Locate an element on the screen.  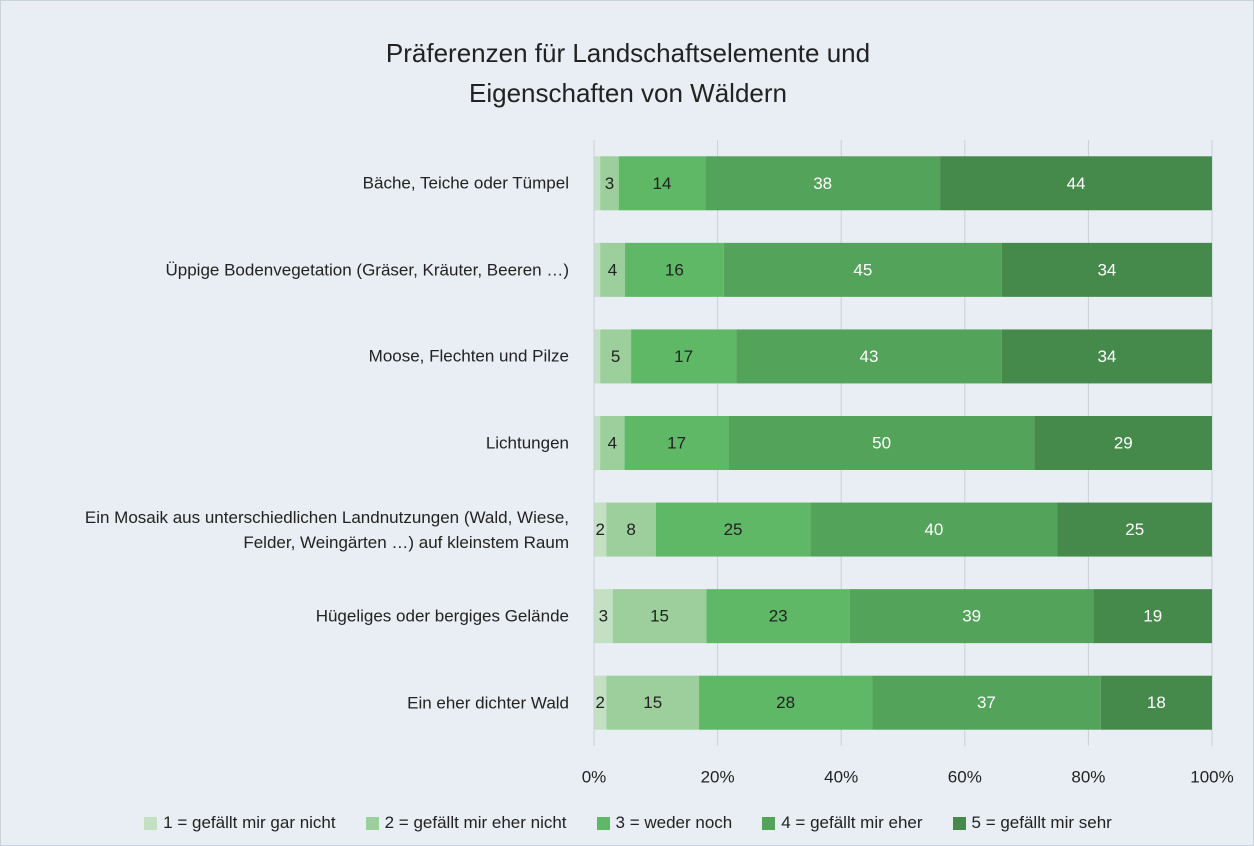
data-label: 19 is located at coordinates (1152, 616).